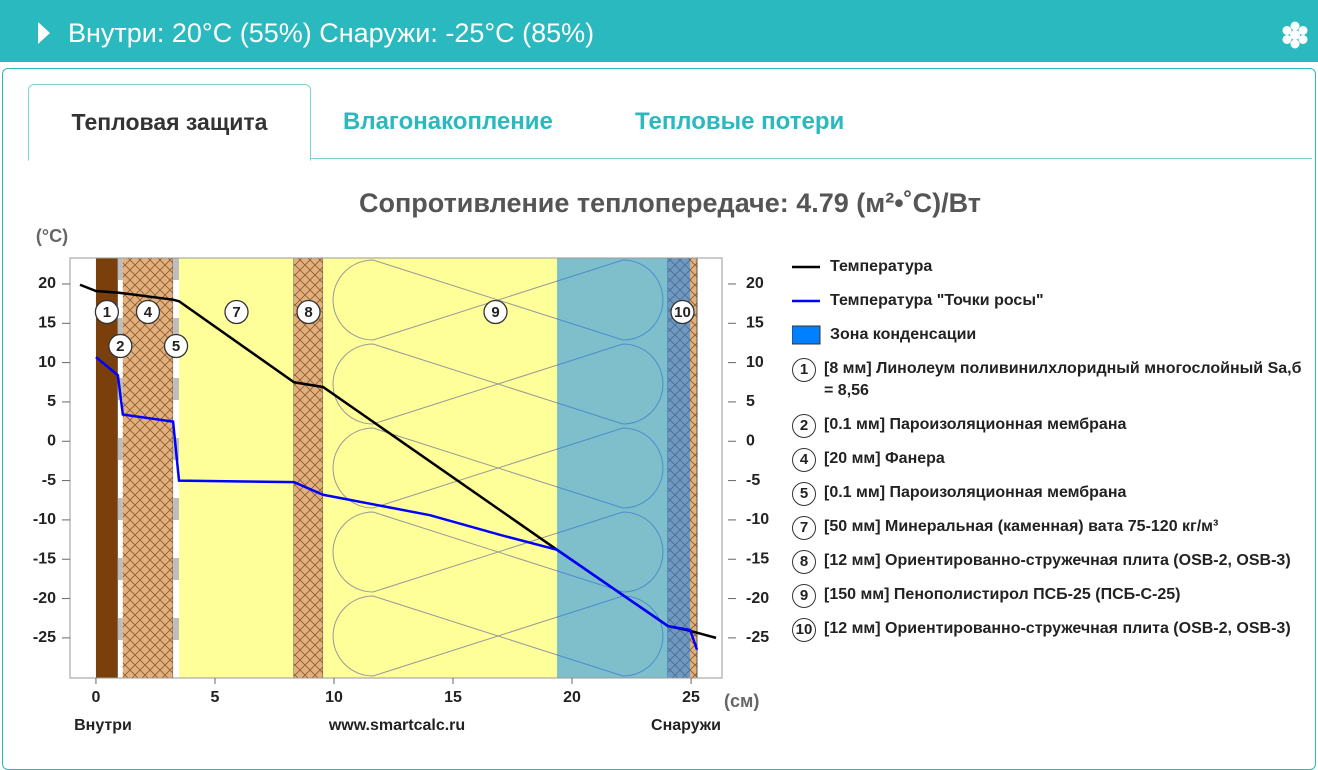  I want to click on y2-tick-label: -25, so click(757, 637).